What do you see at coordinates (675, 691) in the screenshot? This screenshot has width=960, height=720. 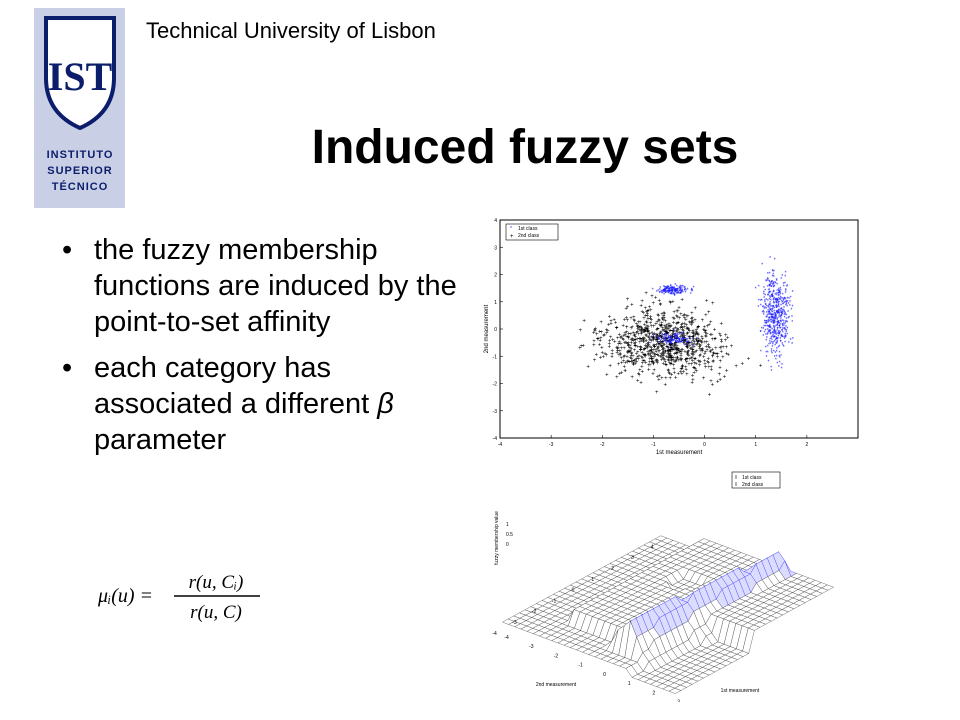 I see `surface-cell` at bounding box center [675, 691].